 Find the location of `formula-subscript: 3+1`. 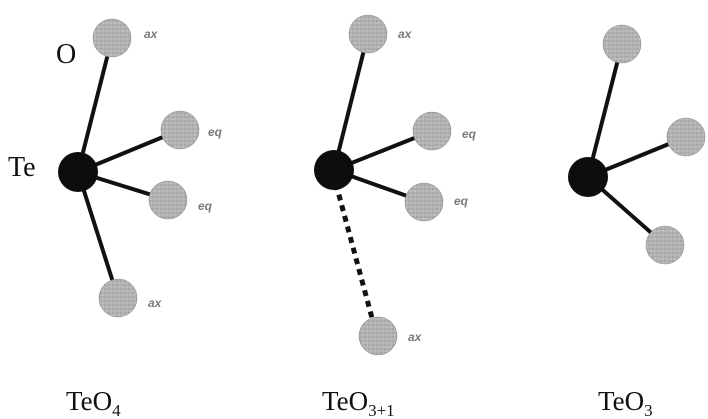

formula-subscript: 3+1 is located at coordinates (381, 410).